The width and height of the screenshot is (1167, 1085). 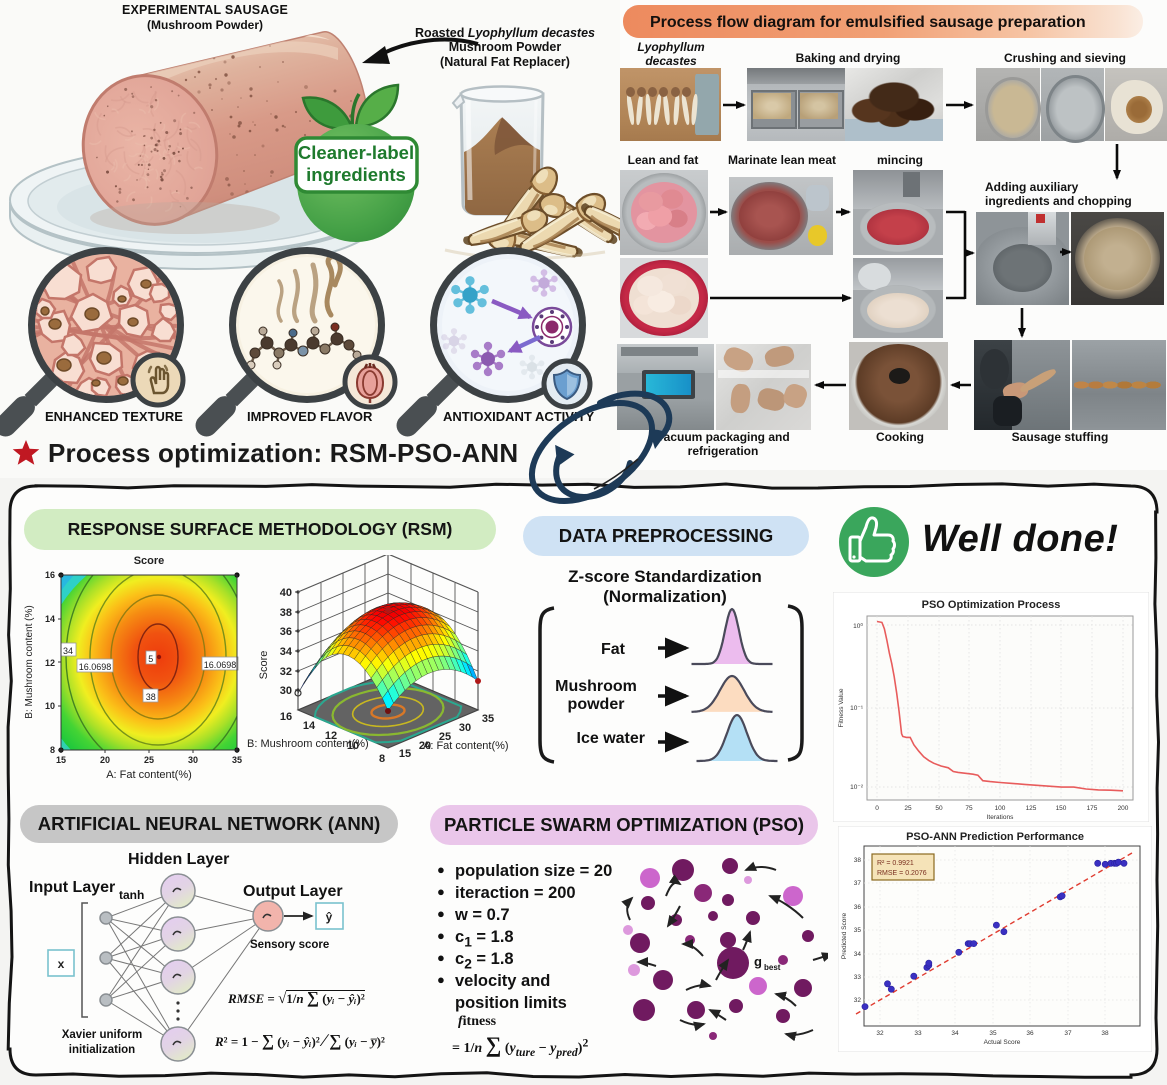 I want to click on svg-text: x, so click(x=61, y=964).